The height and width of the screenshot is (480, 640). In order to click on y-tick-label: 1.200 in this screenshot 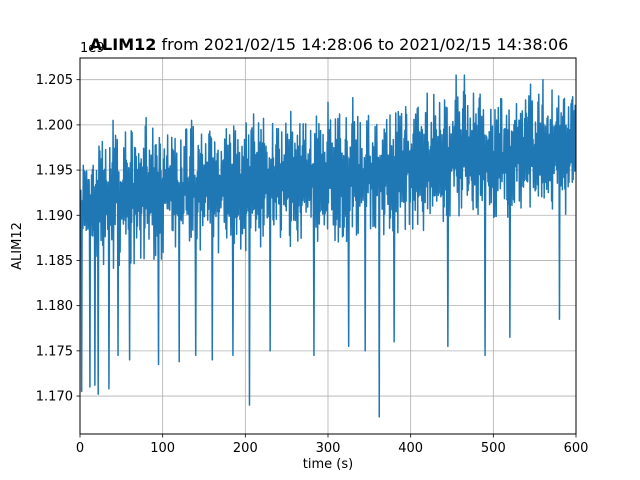, I will do `click(54, 125)`.